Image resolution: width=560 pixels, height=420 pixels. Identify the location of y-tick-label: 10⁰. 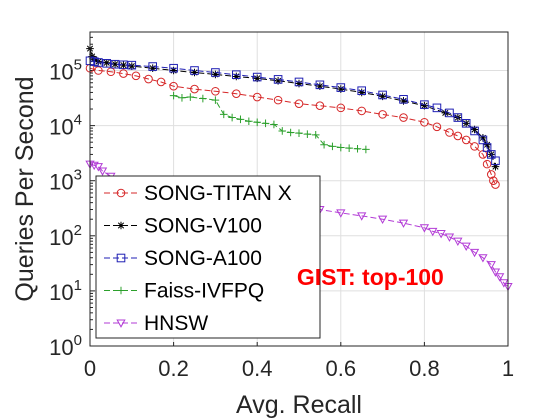
(65, 346).